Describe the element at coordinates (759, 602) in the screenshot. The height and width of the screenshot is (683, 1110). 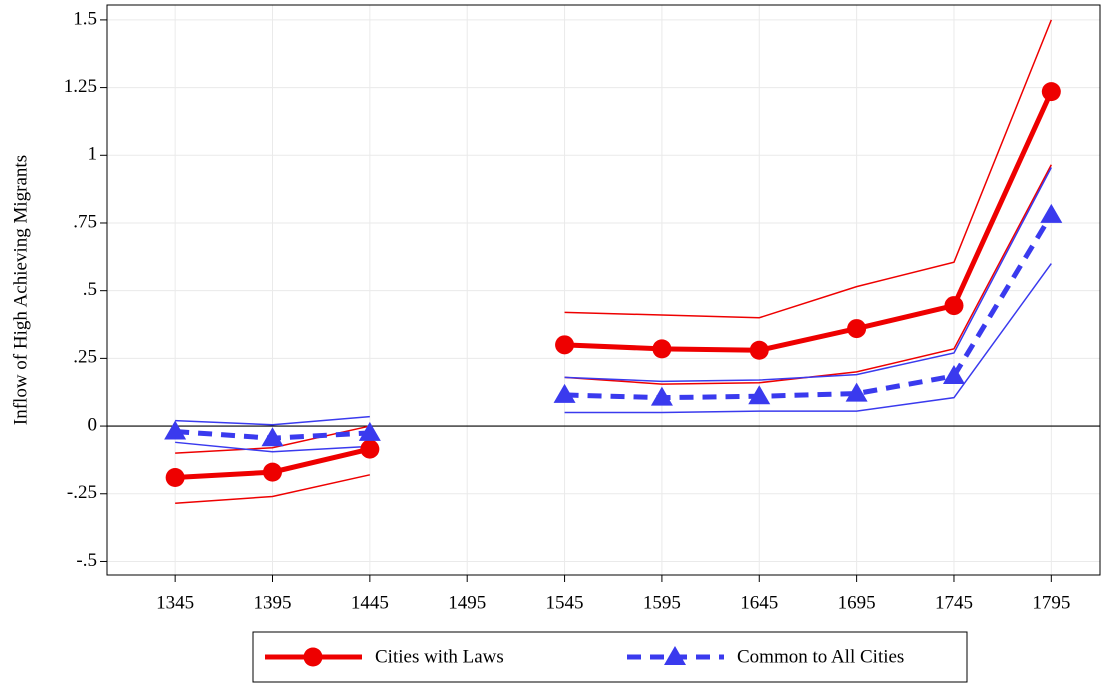
I see `x-tick-label: 1645` at that location.